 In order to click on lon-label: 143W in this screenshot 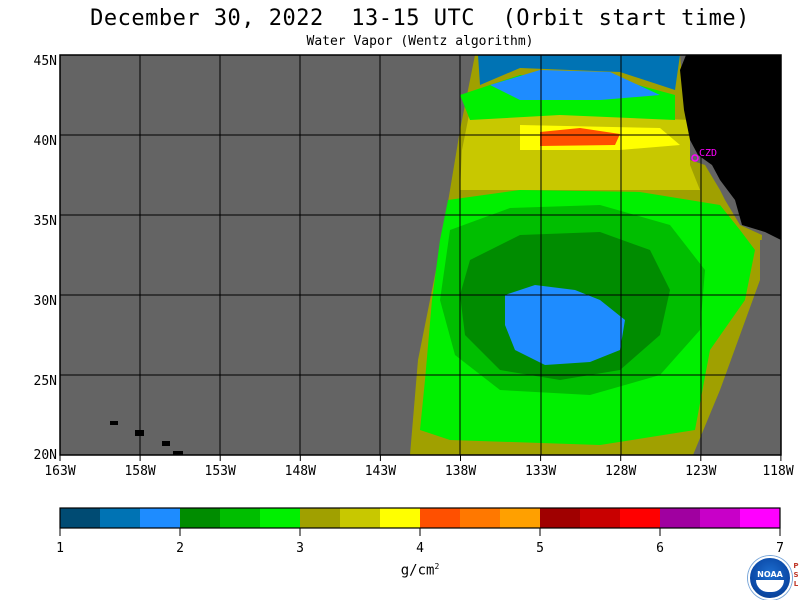, I will do `click(380, 471)`.